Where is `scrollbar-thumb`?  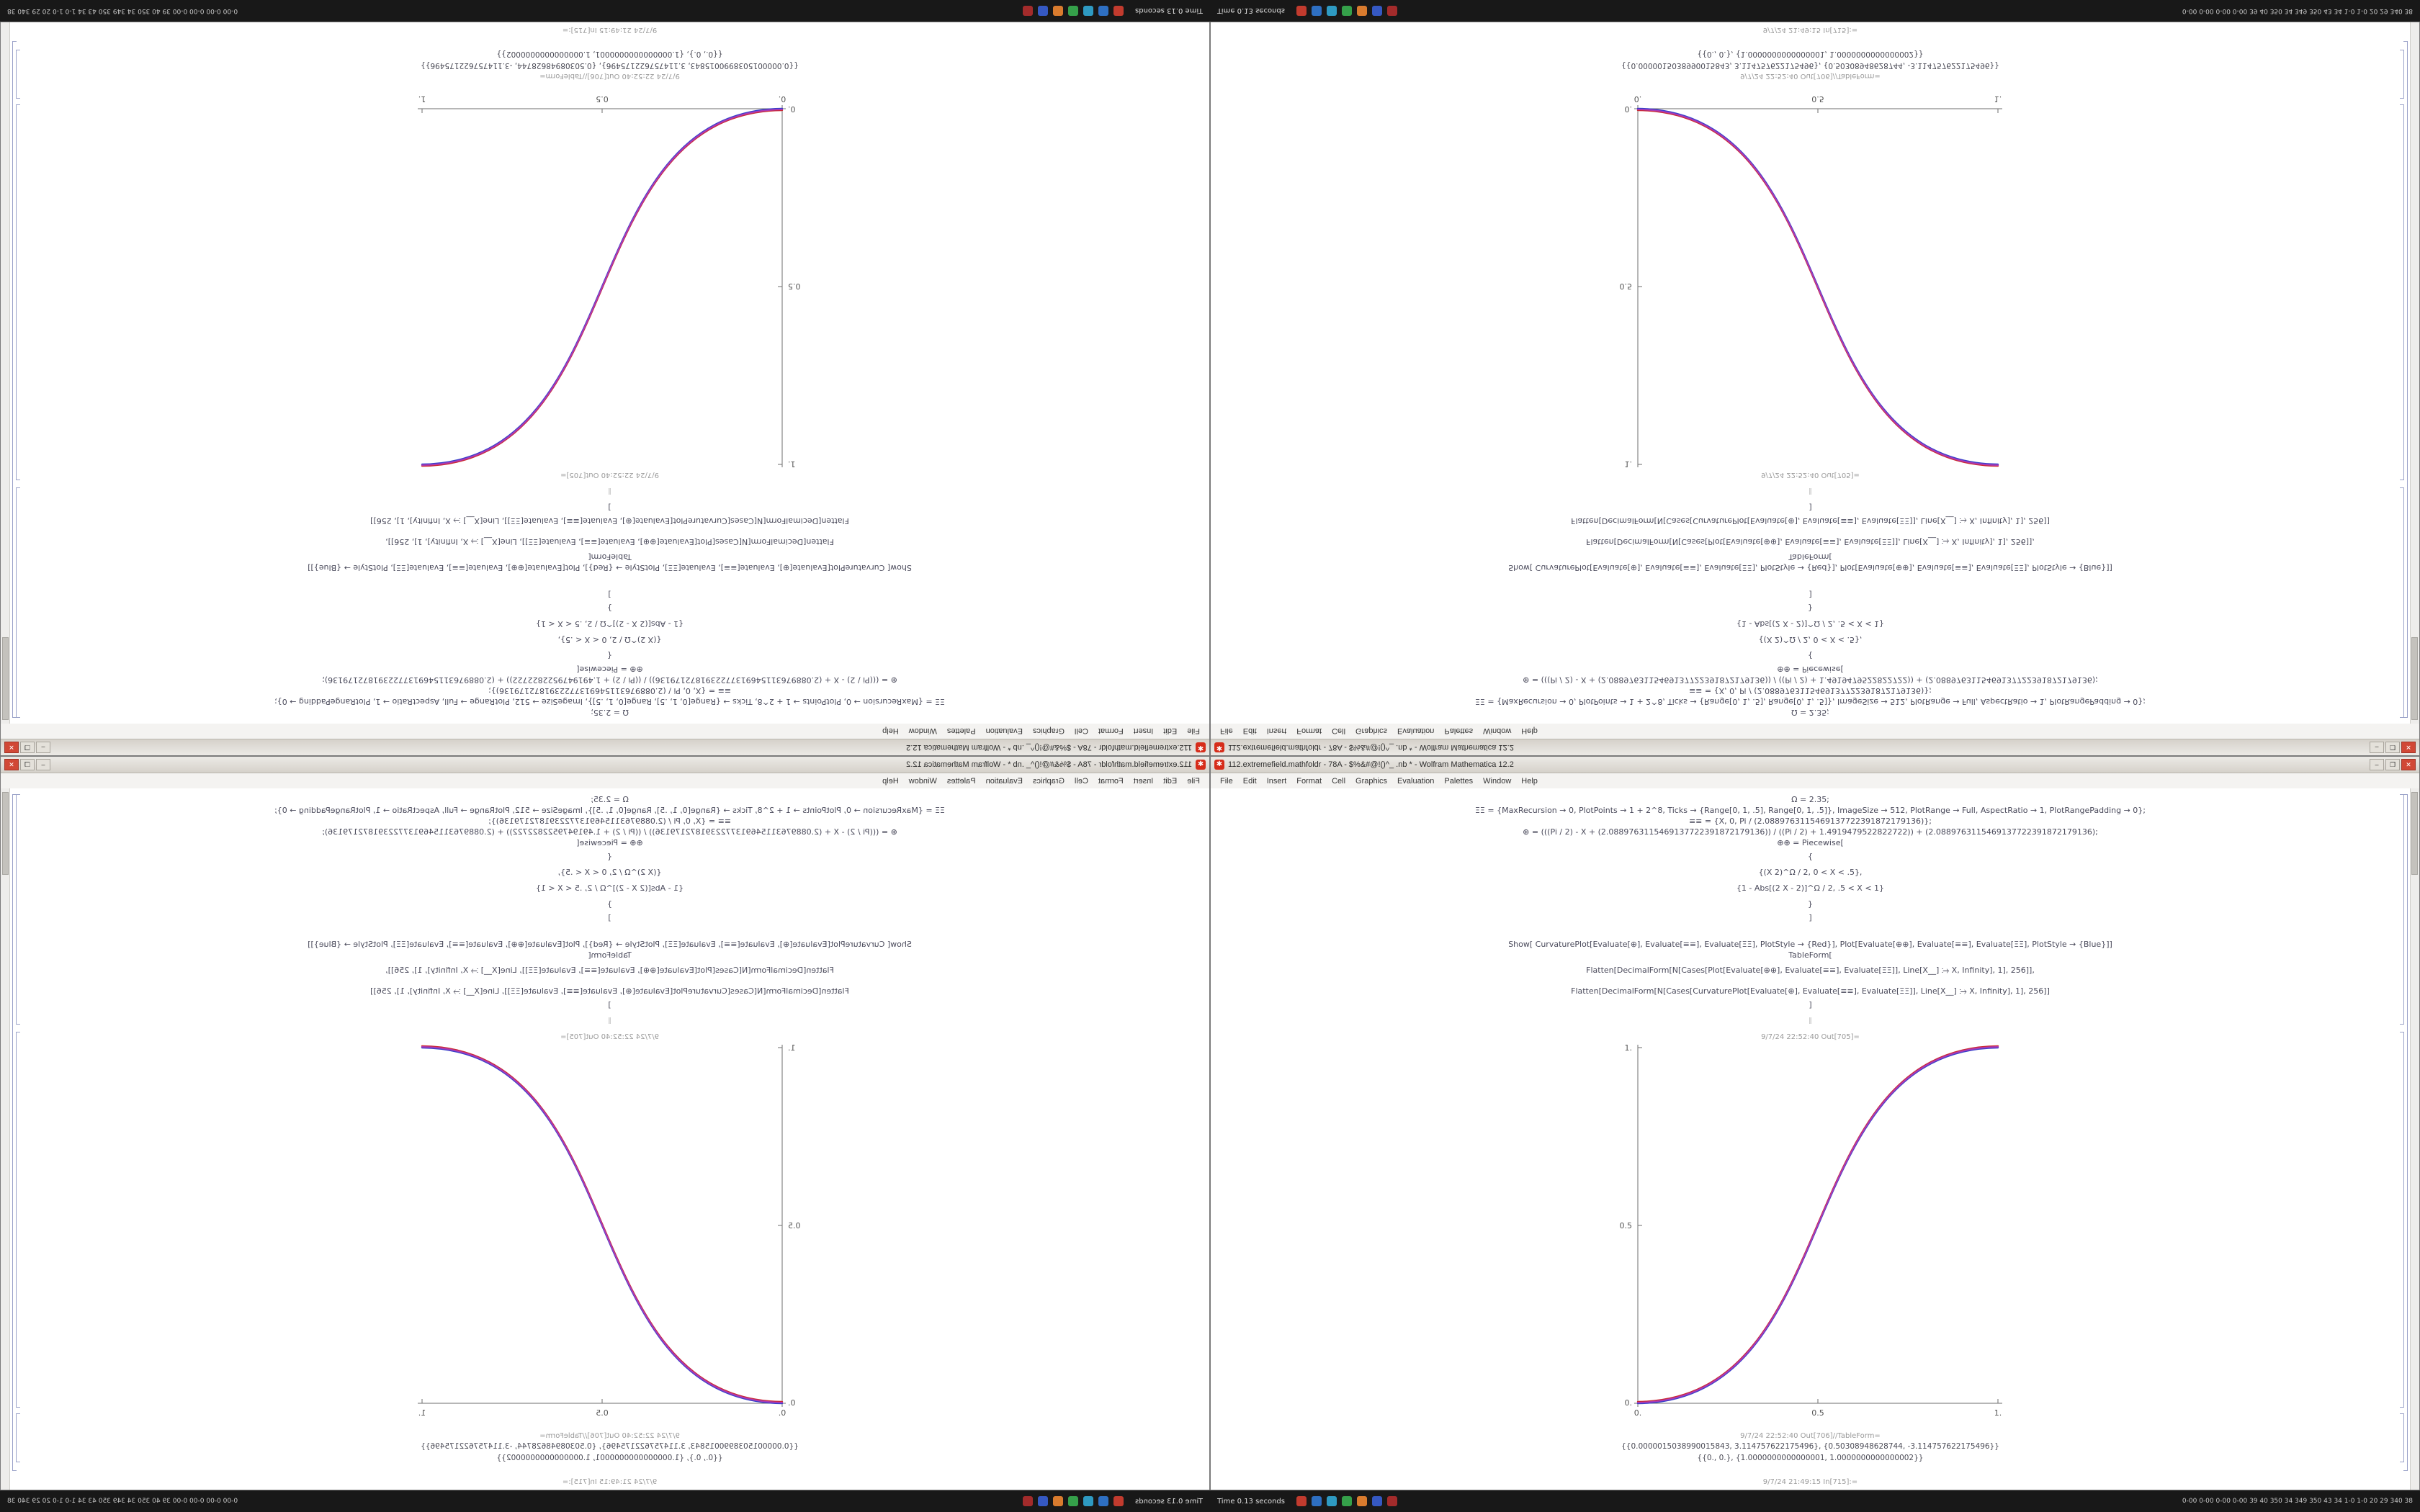
scrollbar-thumb is located at coordinates (2414, 833).